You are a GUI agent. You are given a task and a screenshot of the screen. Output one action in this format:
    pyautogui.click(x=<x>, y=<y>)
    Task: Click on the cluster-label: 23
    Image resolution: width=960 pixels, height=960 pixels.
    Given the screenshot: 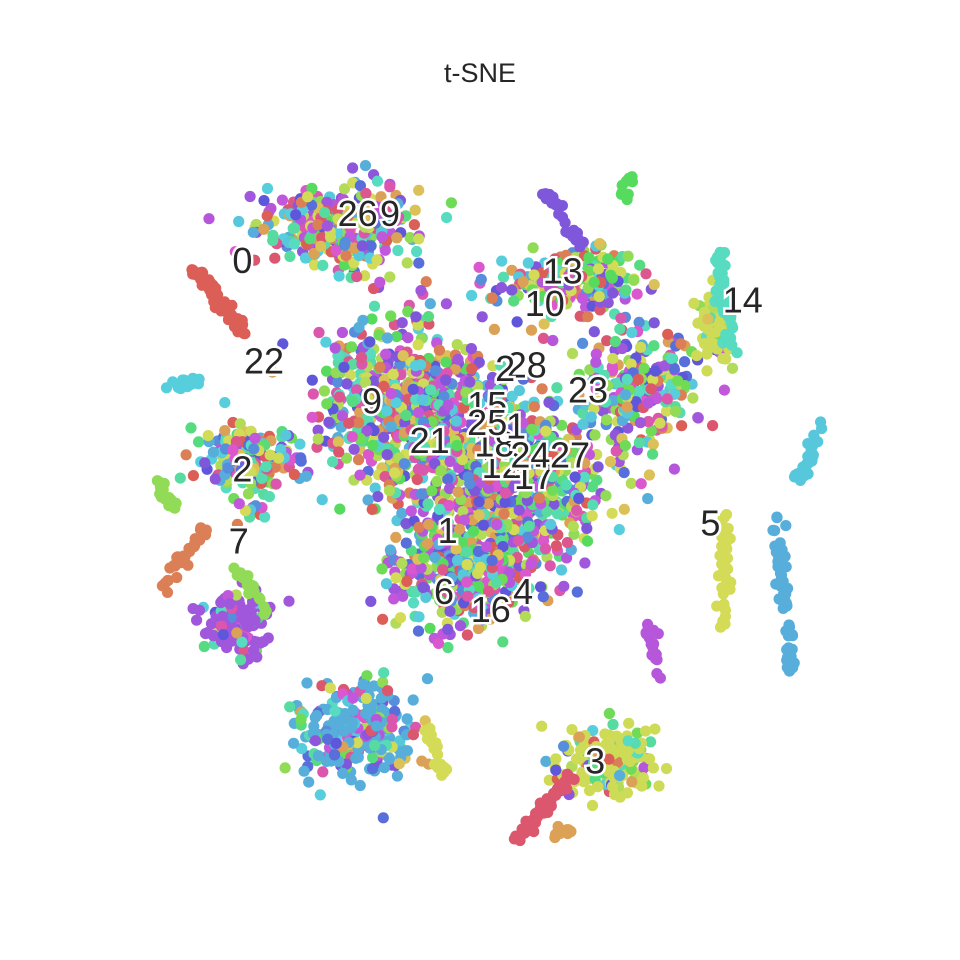 What is the action you would take?
    pyautogui.click(x=588, y=390)
    